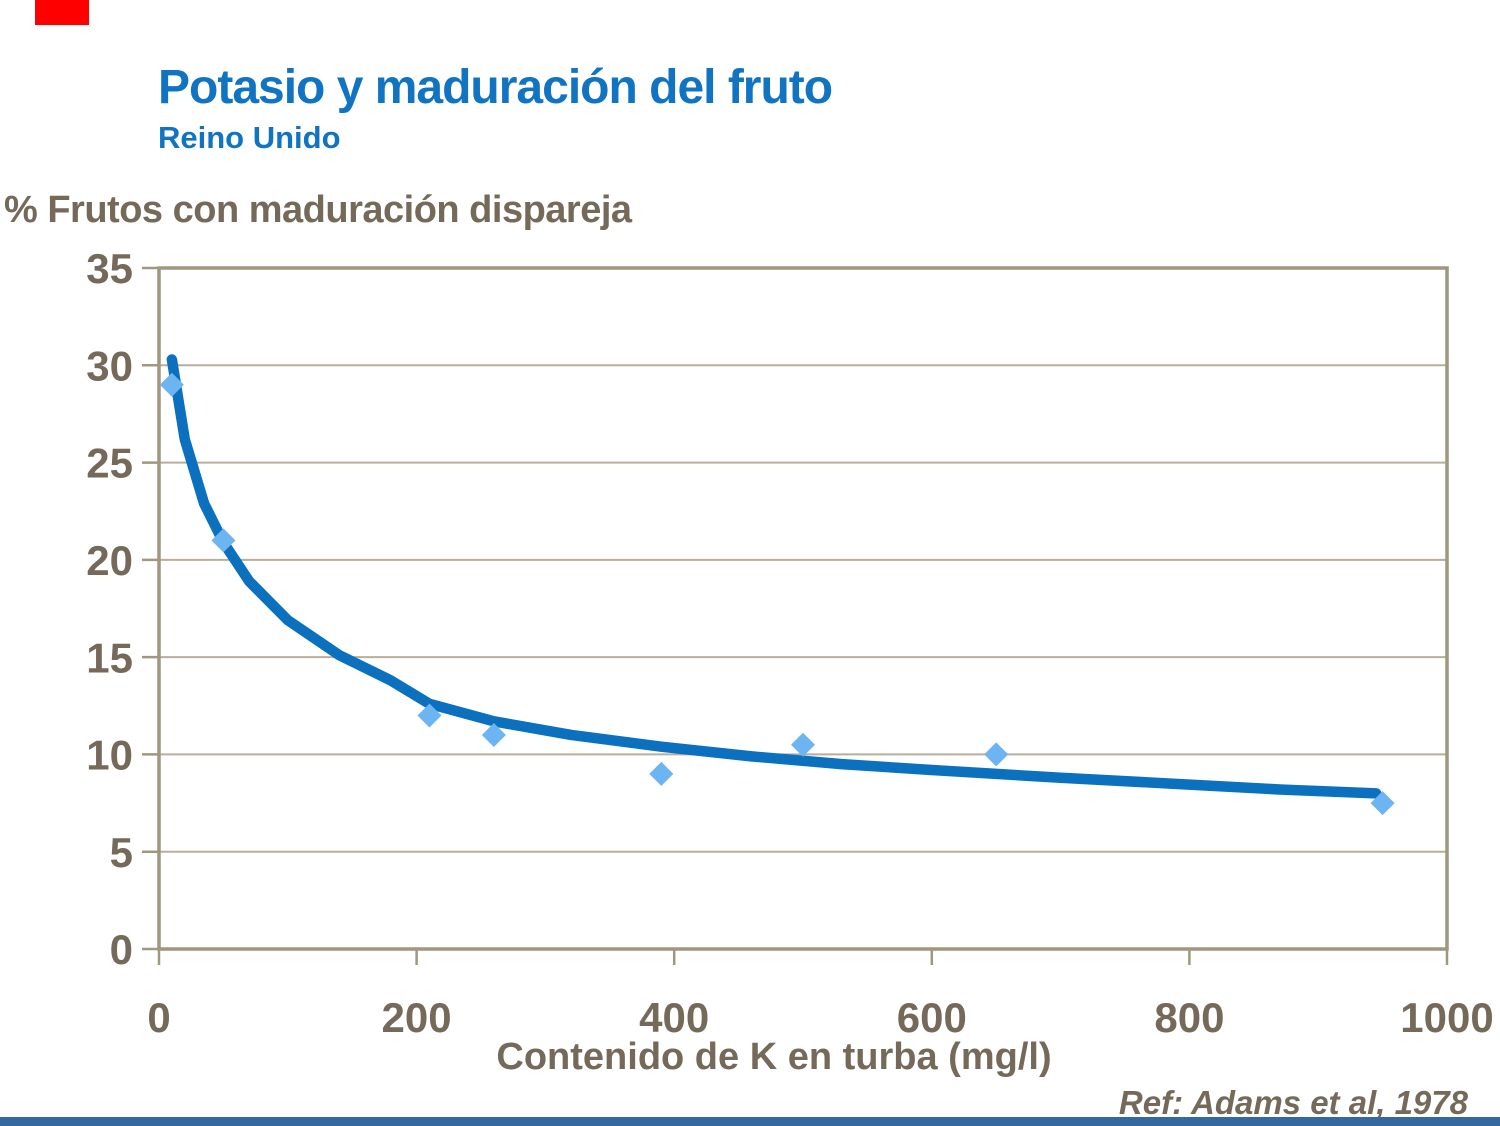  Describe the element at coordinates (774, 1057) in the screenshot. I see `x-axis-title: Contenido de K en turba (mg/l)` at that location.